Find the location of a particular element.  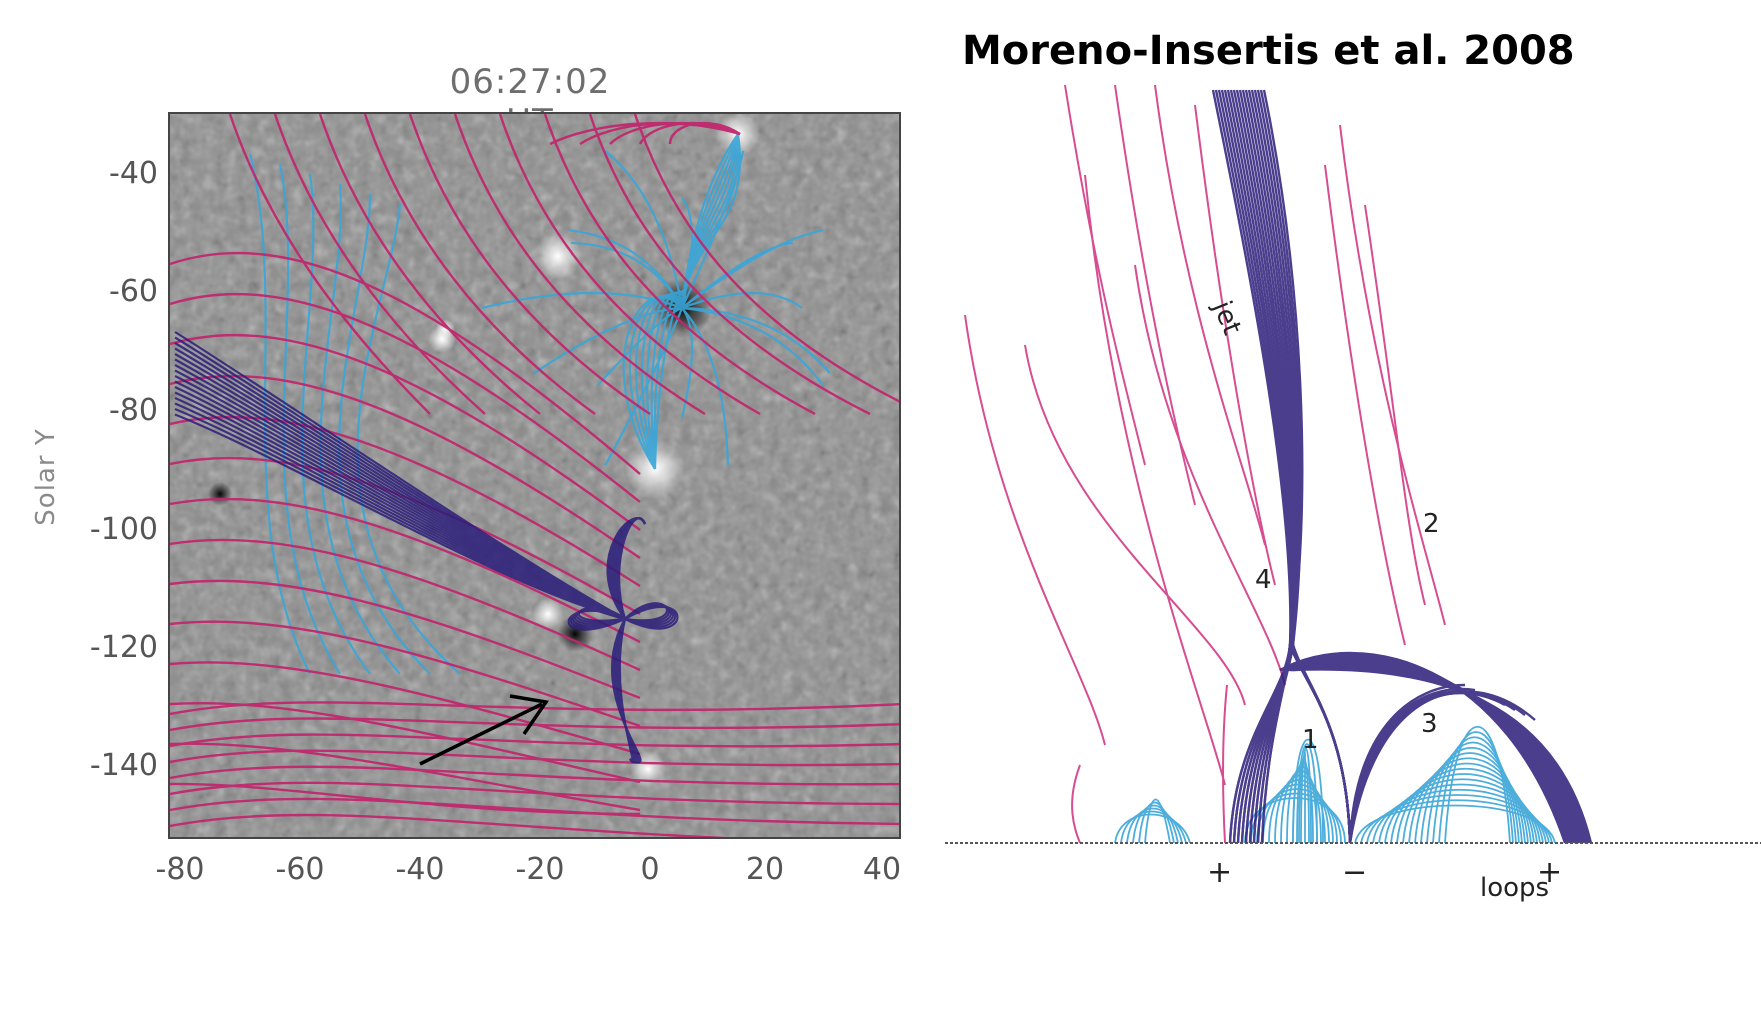

x-tick-label: 40 is located at coordinates (882, 869).